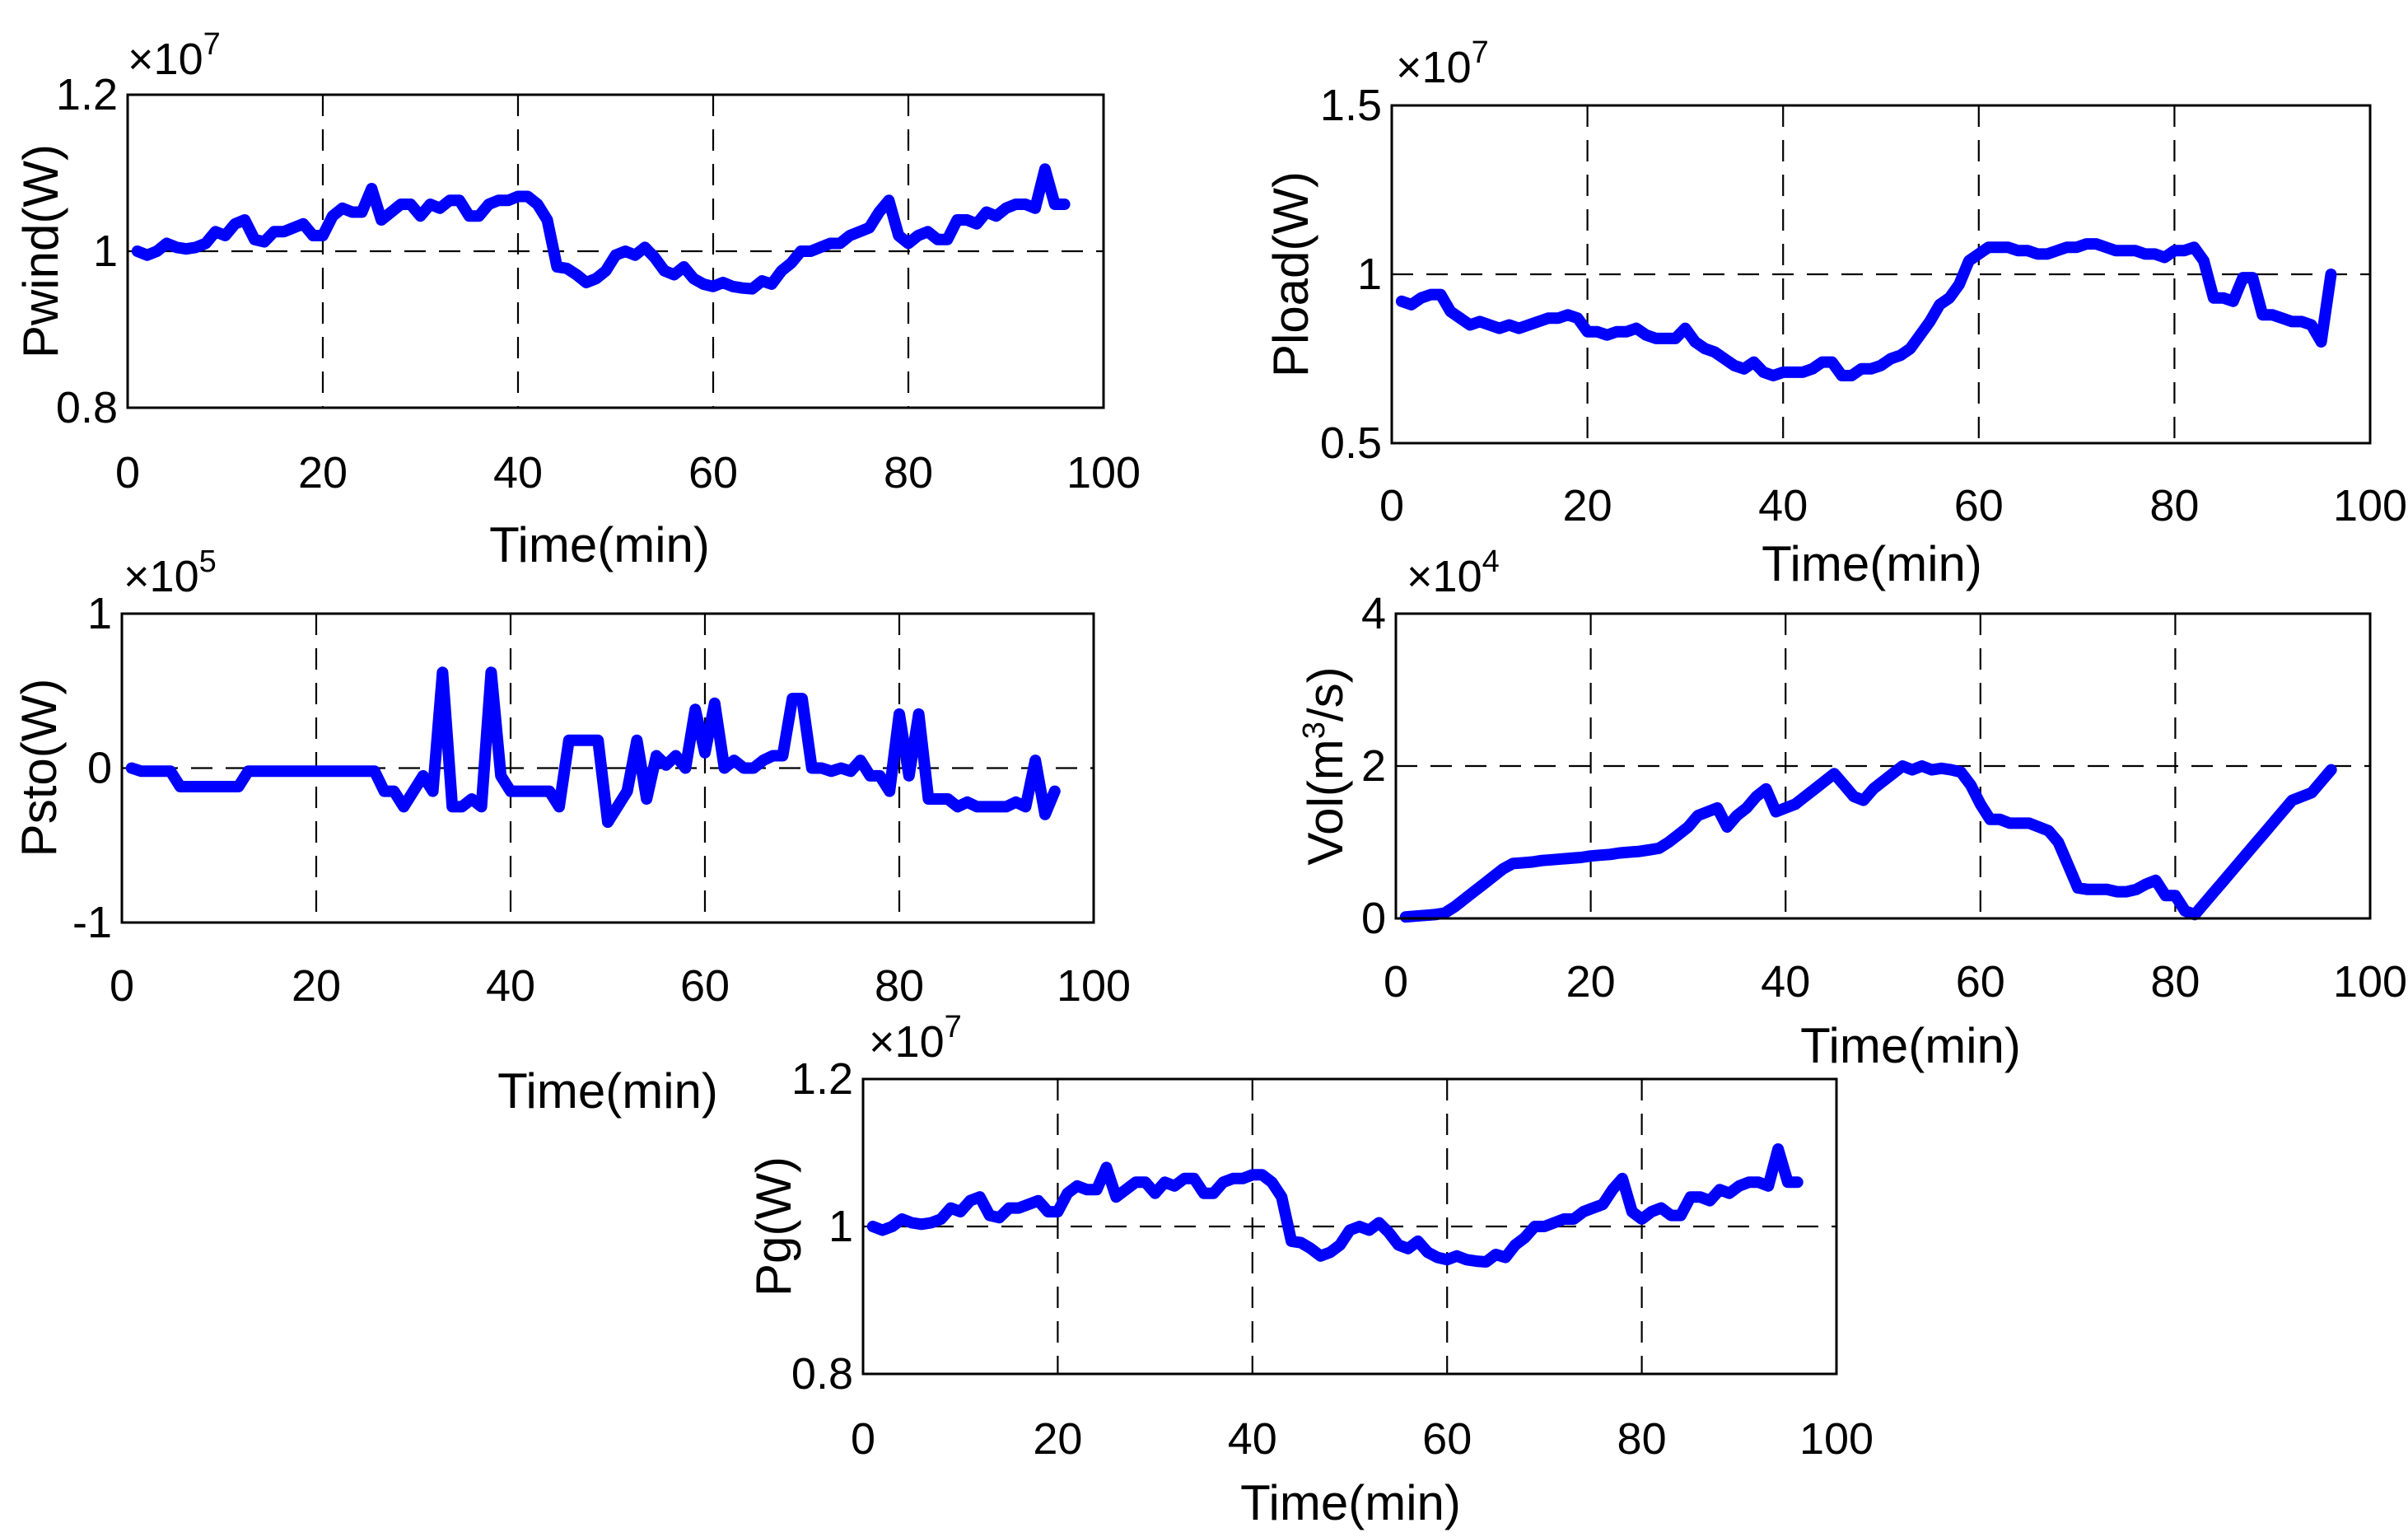 The image size is (2408, 1537). I want to click on series-line-pload, so click(1866, 309).